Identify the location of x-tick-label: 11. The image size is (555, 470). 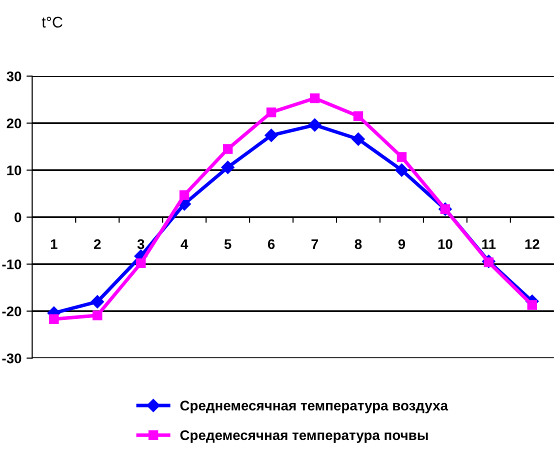
(489, 244).